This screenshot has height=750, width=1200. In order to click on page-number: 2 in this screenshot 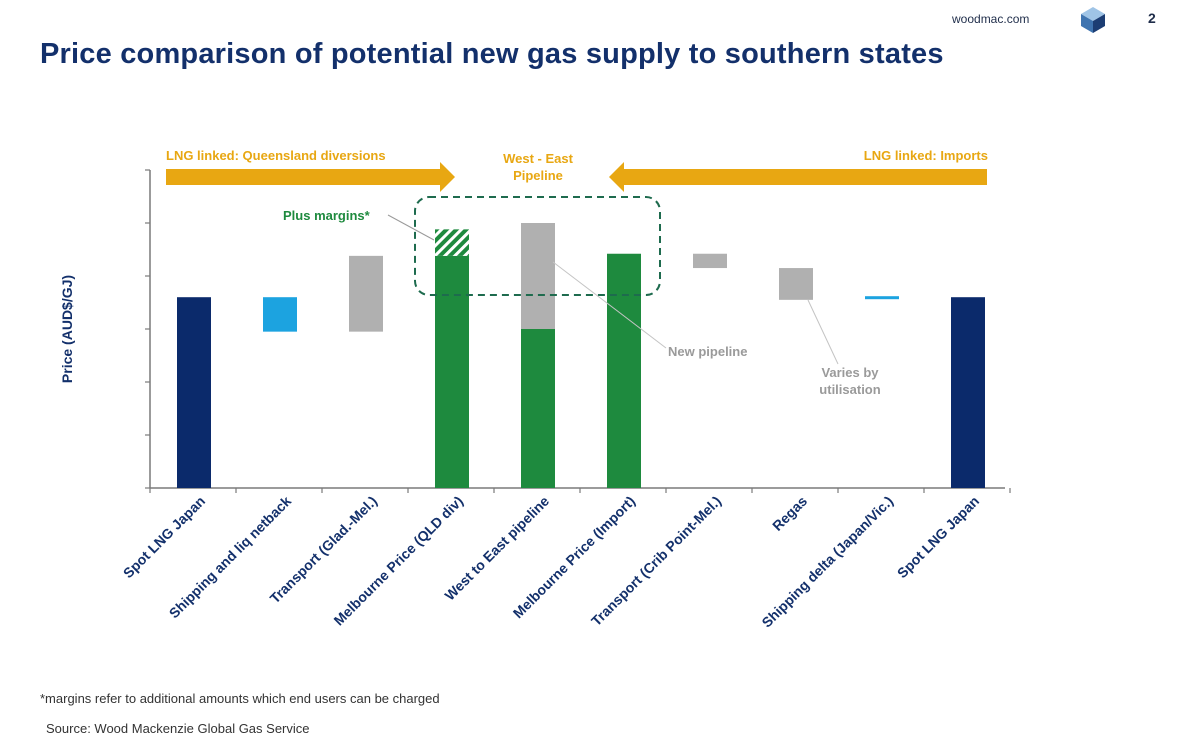, I will do `click(1152, 18)`.